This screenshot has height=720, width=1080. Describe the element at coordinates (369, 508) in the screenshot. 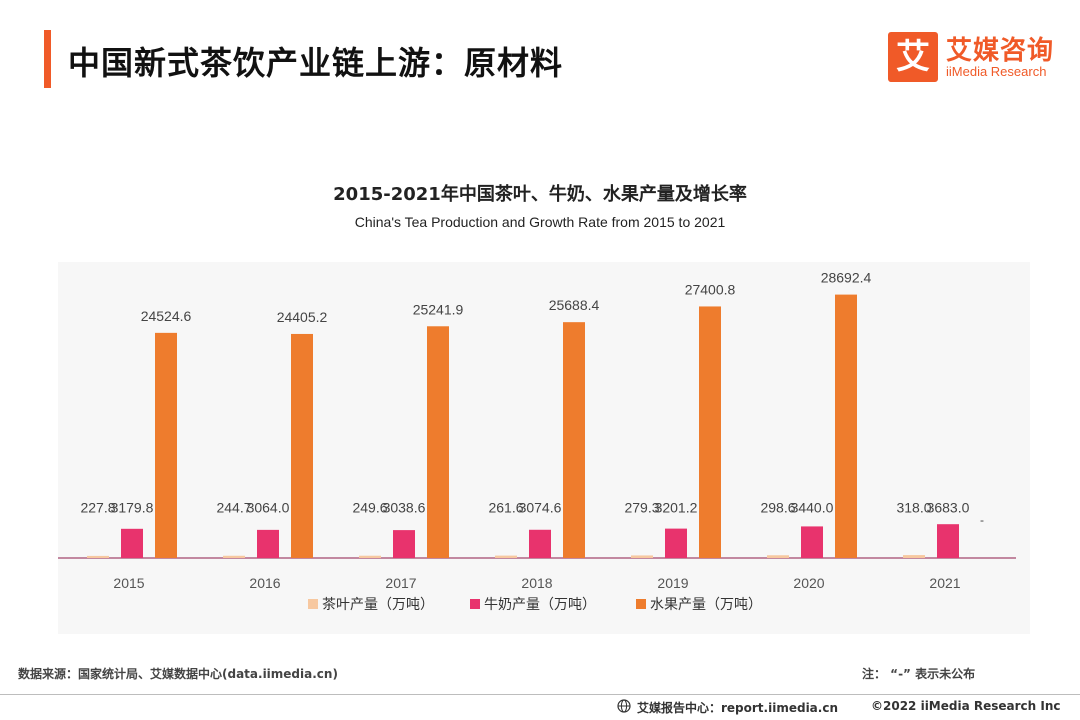

I see `data-label: 249.6` at that location.